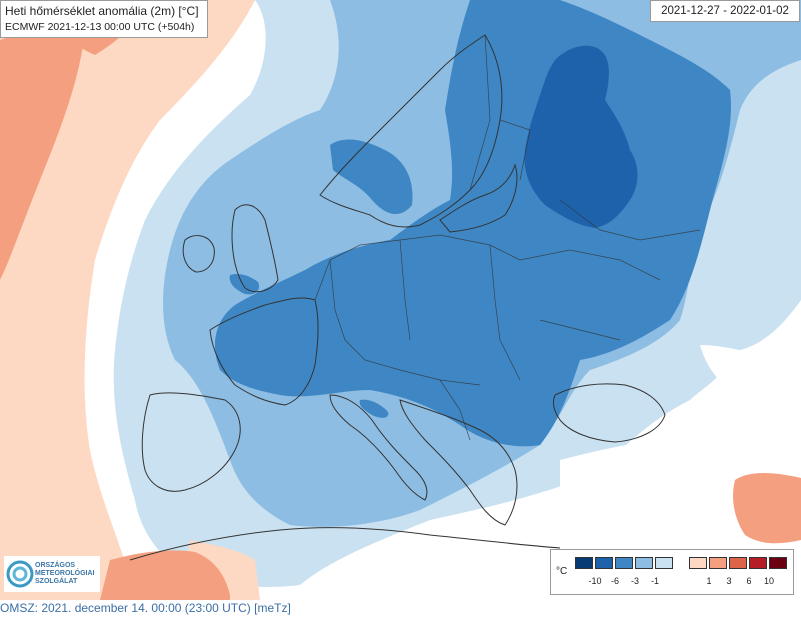 Image resolution: width=801 pixels, height=631 pixels. What do you see at coordinates (244, 284) in the screenshot?
I see `cold-anomaly-mid-uk` at bounding box center [244, 284].